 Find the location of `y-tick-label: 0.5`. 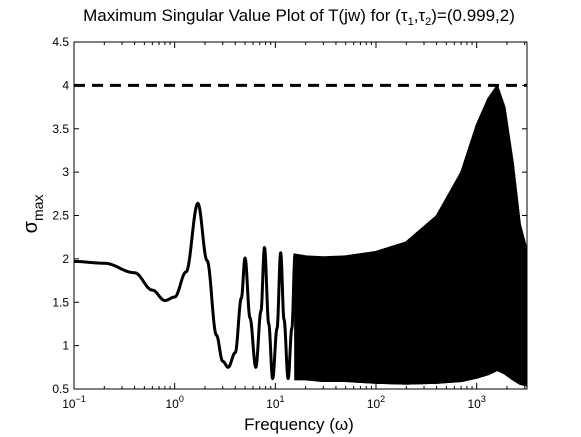

y-tick-label: 0.5 is located at coordinates (60, 389).